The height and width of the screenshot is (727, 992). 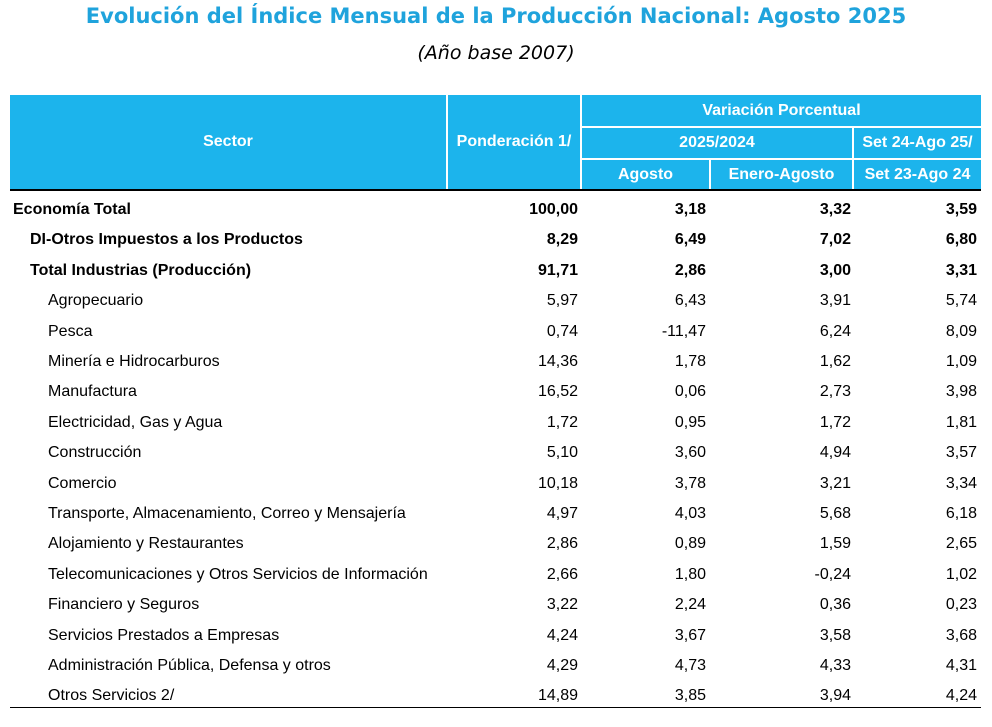 What do you see at coordinates (835, 605) in the screenshot?
I see `row-enero-agosto: 0,36` at bounding box center [835, 605].